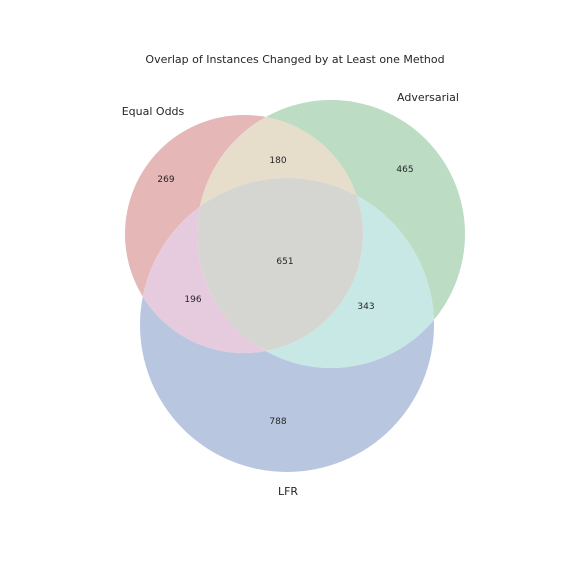 The image size is (576, 576). Describe the element at coordinates (428, 97) in the screenshot. I see `set-label-adversarial: Adversarial` at that location.